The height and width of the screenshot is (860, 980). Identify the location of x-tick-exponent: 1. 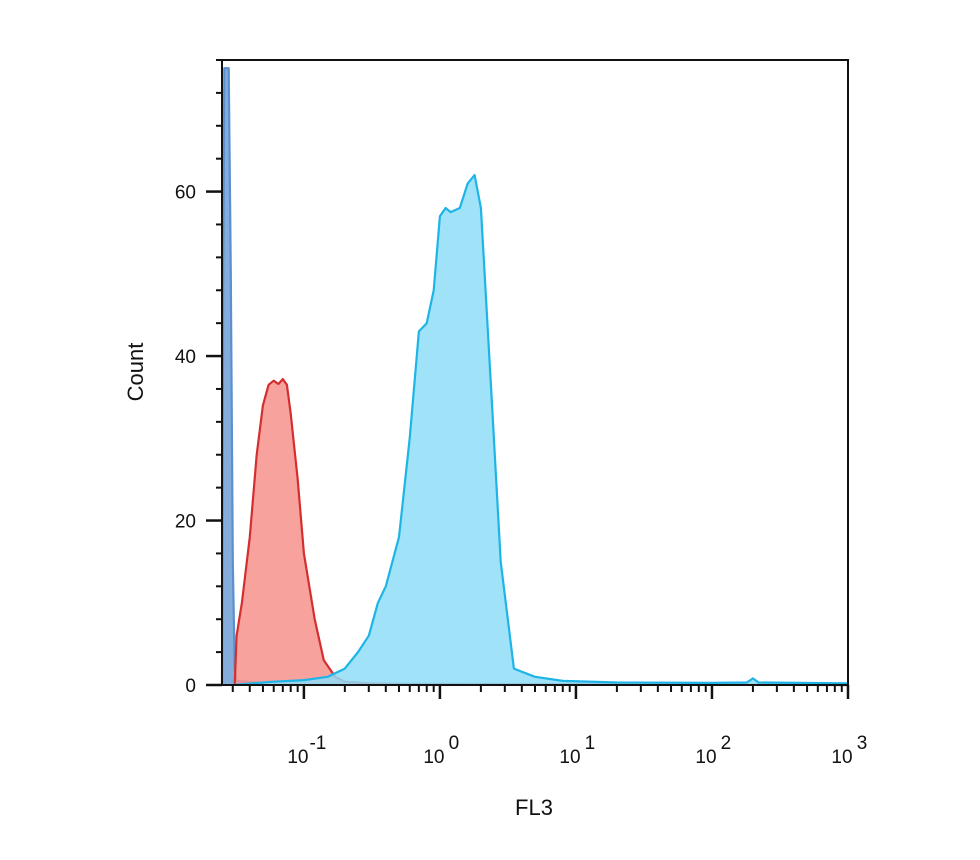
(590, 743).